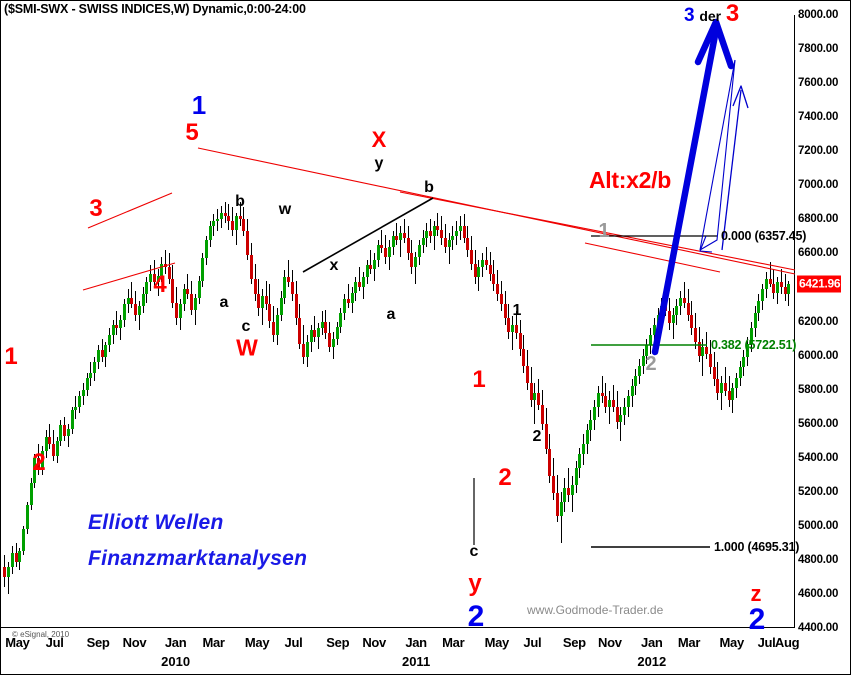  Describe the element at coordinates (156, 522) in the screenshot. I see `brand-line-1: Elliott Wellen` at that location.